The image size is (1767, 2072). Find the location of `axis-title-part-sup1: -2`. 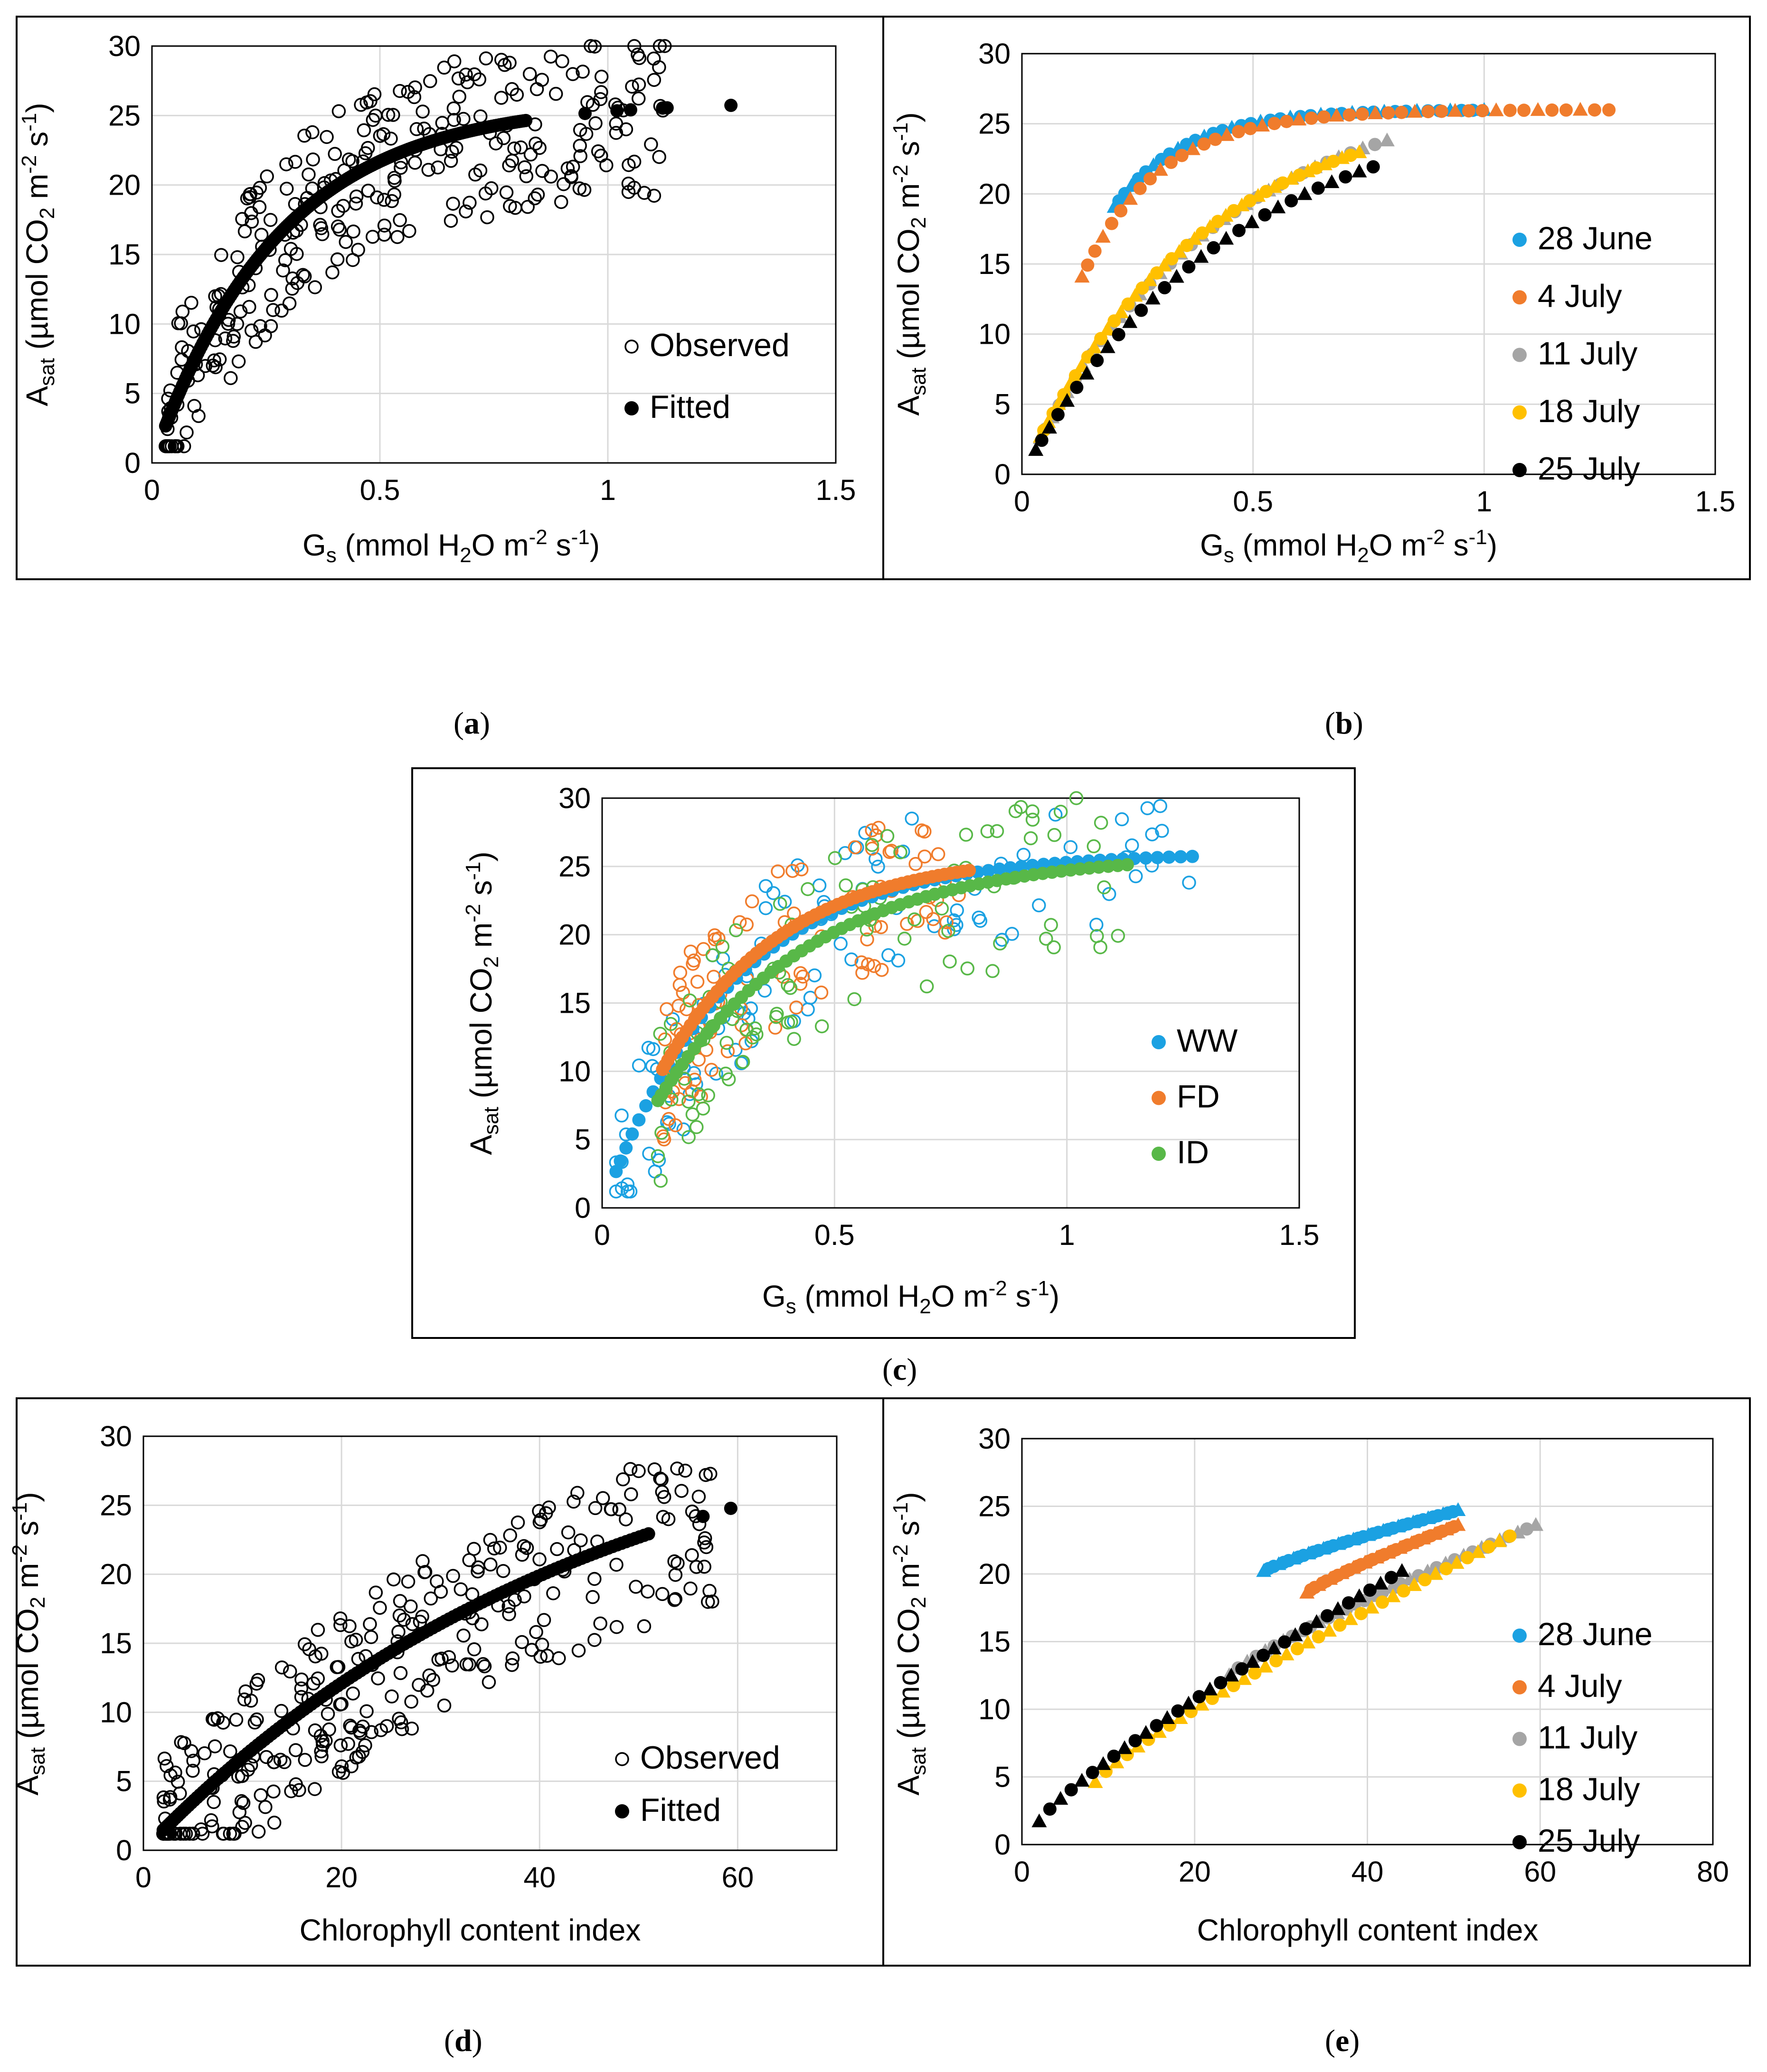

axis-title-part-sup1: -2 is located at coordinates (900, 1554).